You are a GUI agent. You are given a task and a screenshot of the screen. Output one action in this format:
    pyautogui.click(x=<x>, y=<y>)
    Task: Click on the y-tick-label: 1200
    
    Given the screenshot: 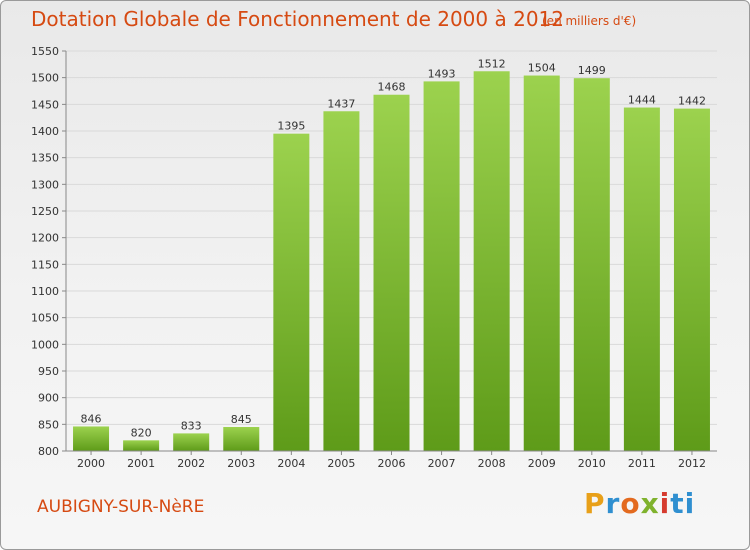 What is the action you would take?
    pyautogui.click(x=45, y=238)
    